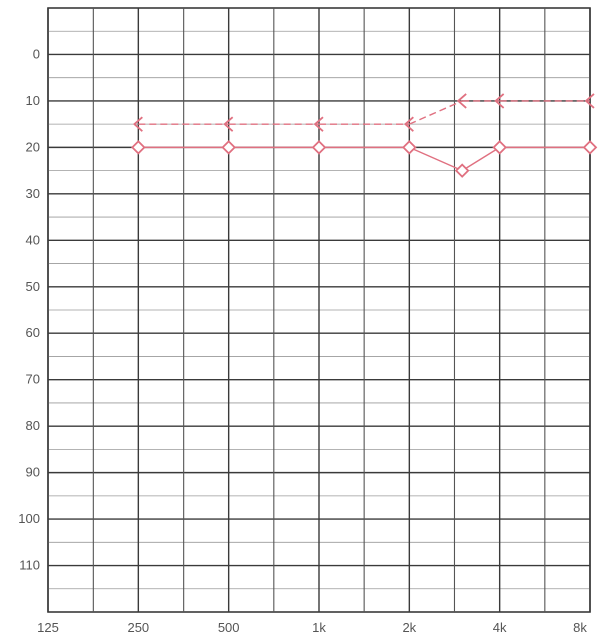  I want to click on x-tick-label: 500, so click(229, 627).